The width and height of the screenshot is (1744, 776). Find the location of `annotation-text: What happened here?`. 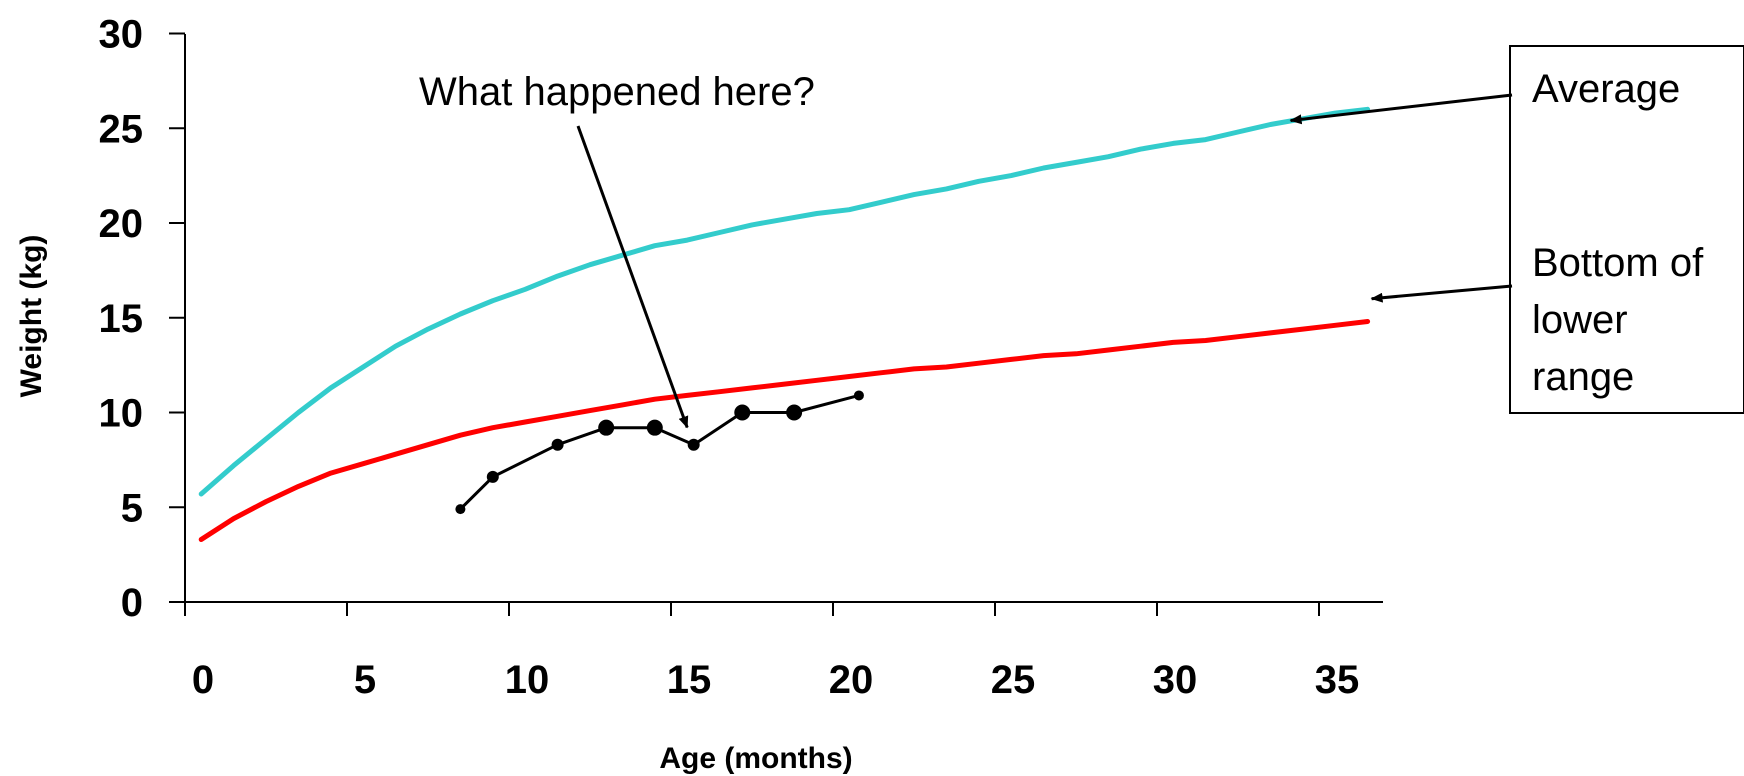

annotation-text: What happened here? is located at coordinates (617, 92).